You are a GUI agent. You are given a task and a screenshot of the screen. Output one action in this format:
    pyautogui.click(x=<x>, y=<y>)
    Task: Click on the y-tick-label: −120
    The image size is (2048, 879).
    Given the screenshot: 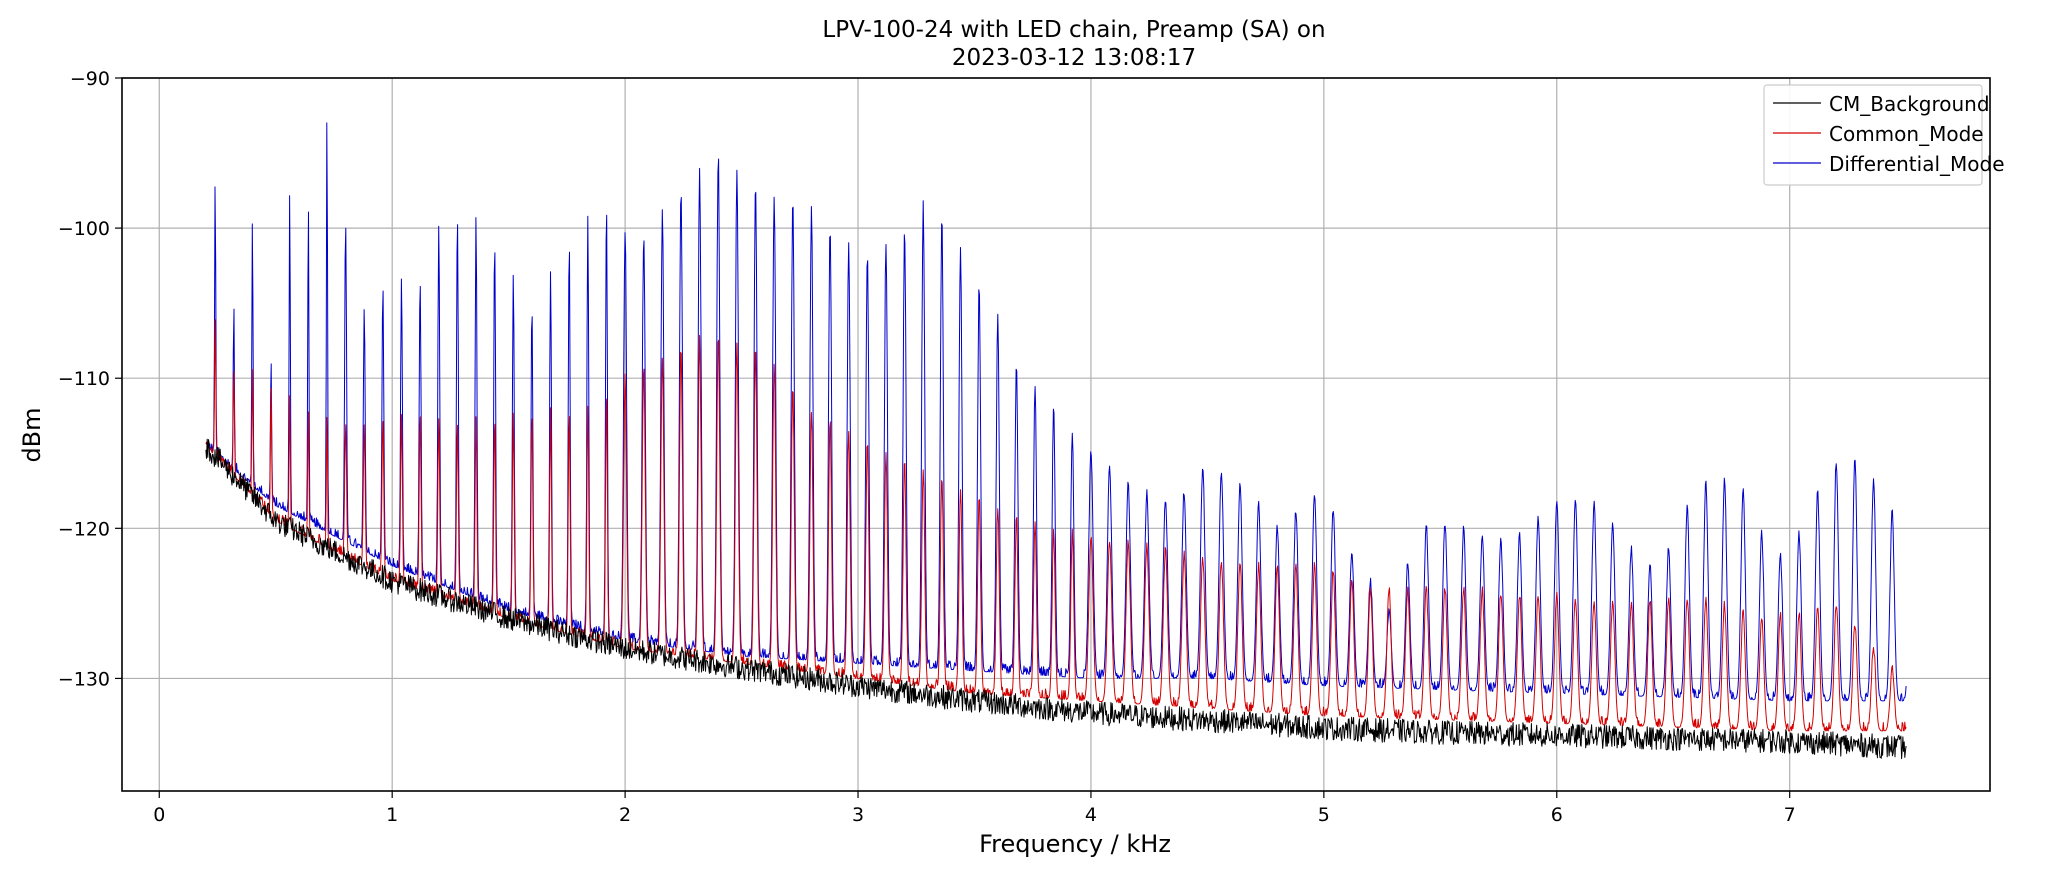 What is the action you would take?
    pyautogui.click(x=84, y=529)
    